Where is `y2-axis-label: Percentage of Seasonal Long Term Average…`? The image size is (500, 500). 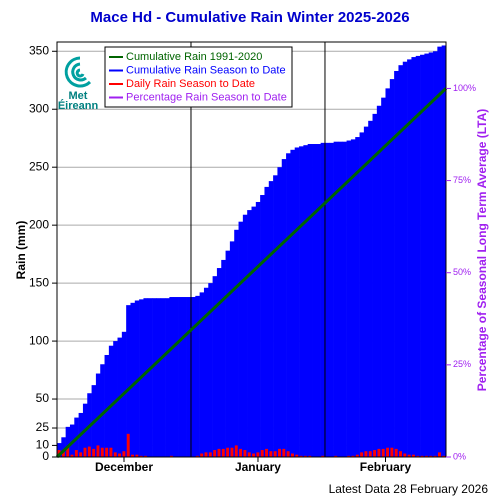
y2-axis-label: Percentage of Seasonal Long Term Average… is located at coordinates (482, 250).